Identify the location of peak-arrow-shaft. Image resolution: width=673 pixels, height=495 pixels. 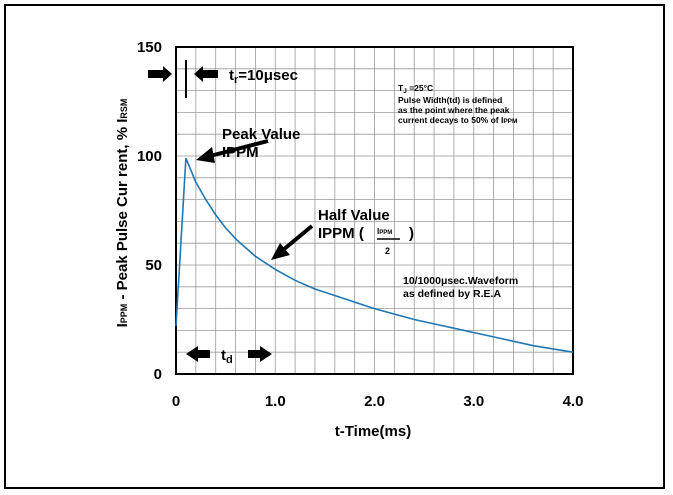
(239, 148).